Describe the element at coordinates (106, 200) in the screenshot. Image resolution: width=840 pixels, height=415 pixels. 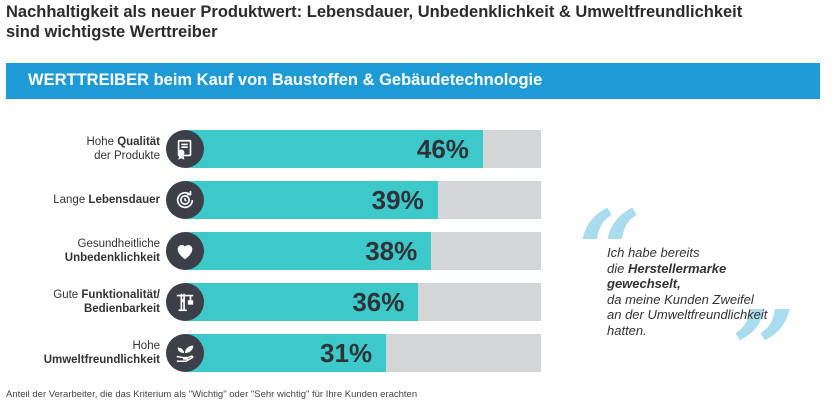
I see `category-label-line-1: Lange Lebensdauer` at that location.